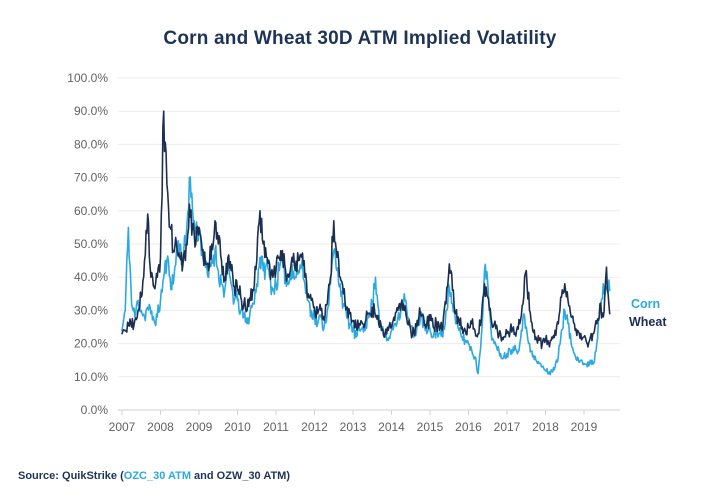  Describe the element at coordinates (91, 111) in the screenshot. I see `y-axis-tick-label: 90.0%` at that location.